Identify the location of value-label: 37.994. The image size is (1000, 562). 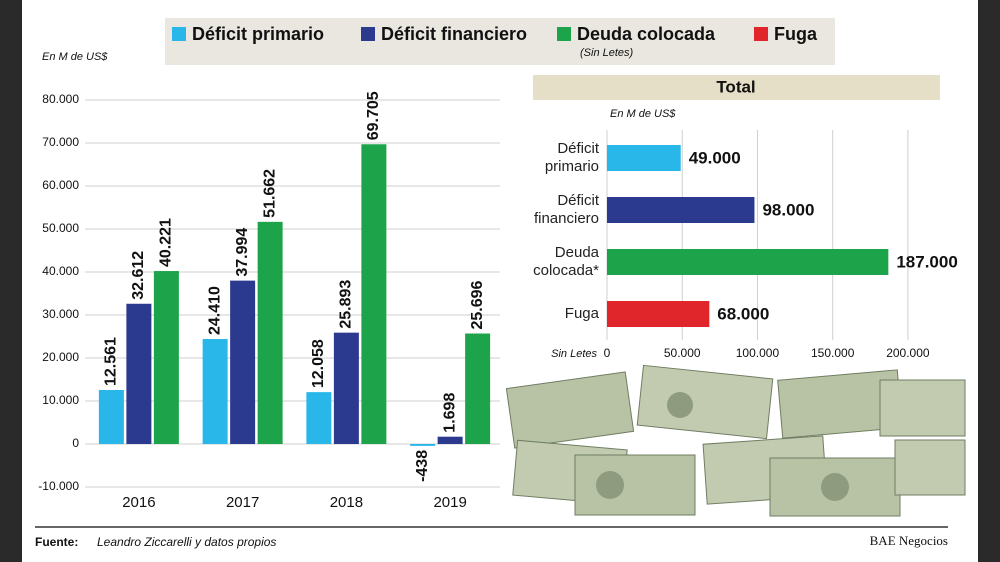
(242, 252).